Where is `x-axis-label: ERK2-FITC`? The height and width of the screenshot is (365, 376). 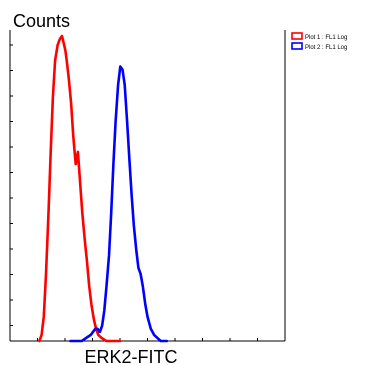 x-axis-label: ERK2-FITC is located at coordinates (130, 356).